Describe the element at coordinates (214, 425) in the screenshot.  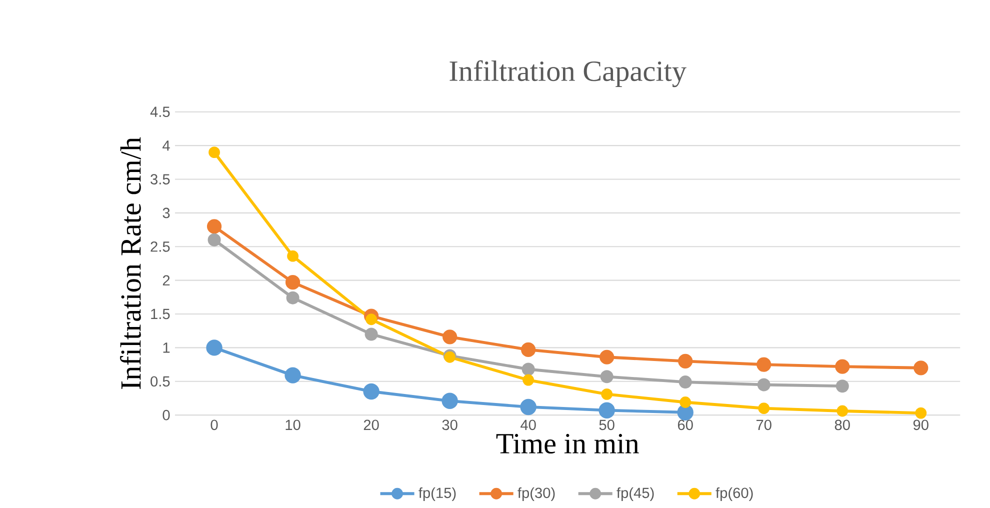
I see `x-tick-label: 0` at that location.